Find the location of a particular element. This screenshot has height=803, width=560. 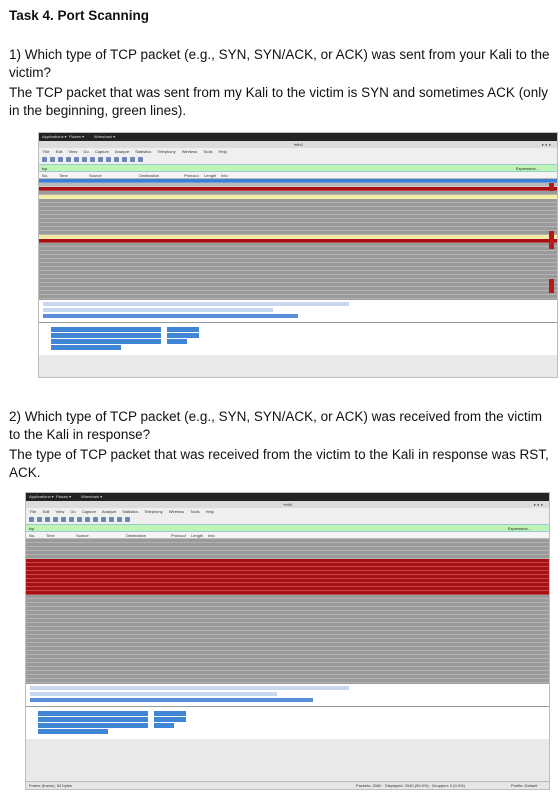

col-no: No. is located at coordinates (32, 535).